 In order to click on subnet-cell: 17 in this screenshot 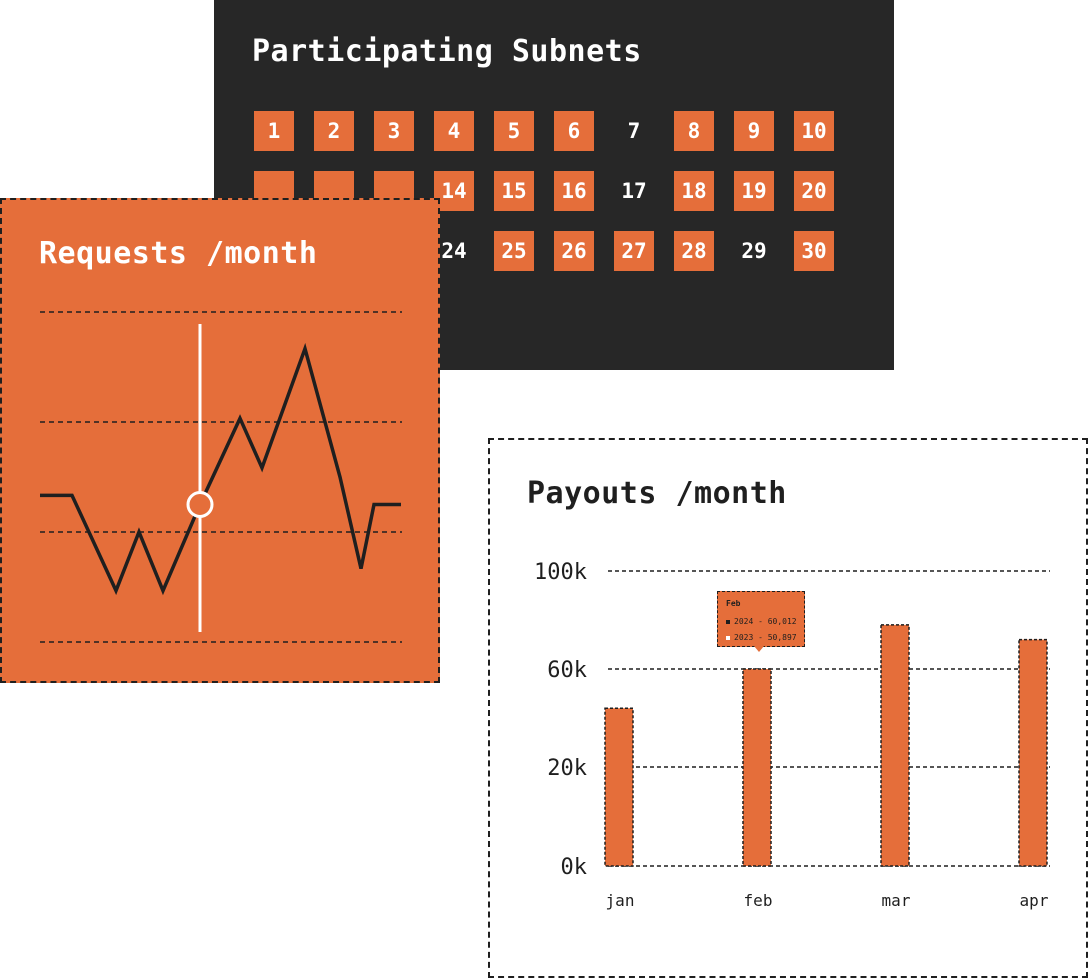, I will do `click(634, 191)`.